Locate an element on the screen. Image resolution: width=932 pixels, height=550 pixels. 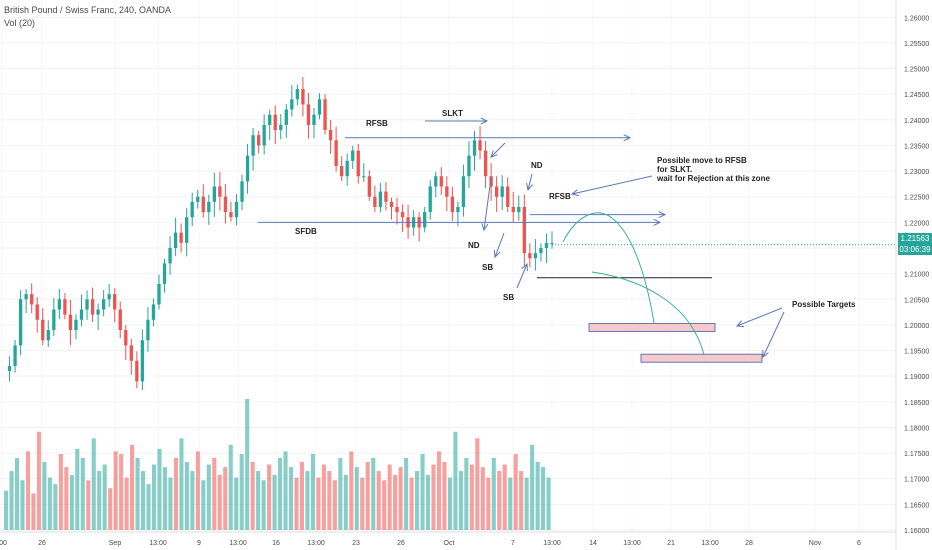
price-tick-label: 1.26000 is located at coordinates (916, 18).